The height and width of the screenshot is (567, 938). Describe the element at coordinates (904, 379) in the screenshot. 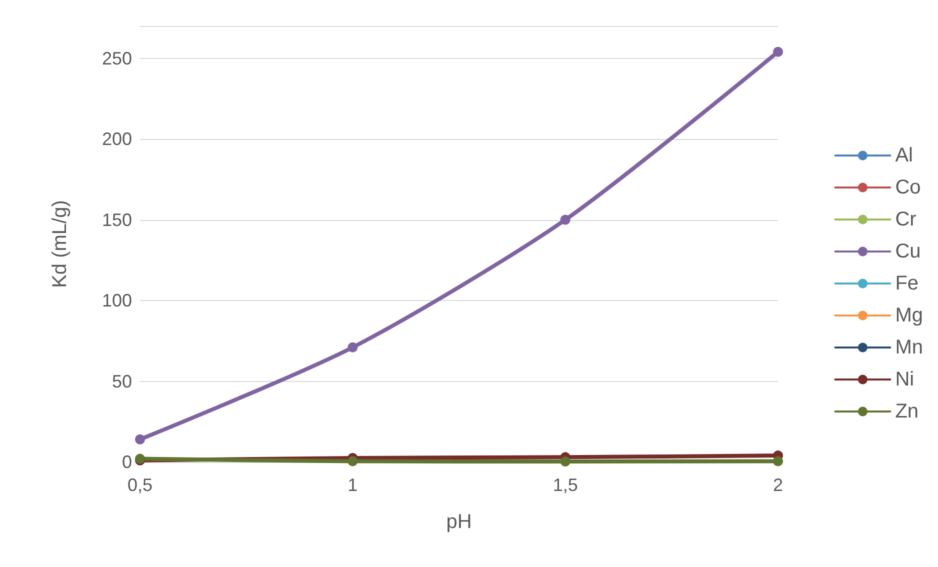

I see `legend-label: Ni` at that location.